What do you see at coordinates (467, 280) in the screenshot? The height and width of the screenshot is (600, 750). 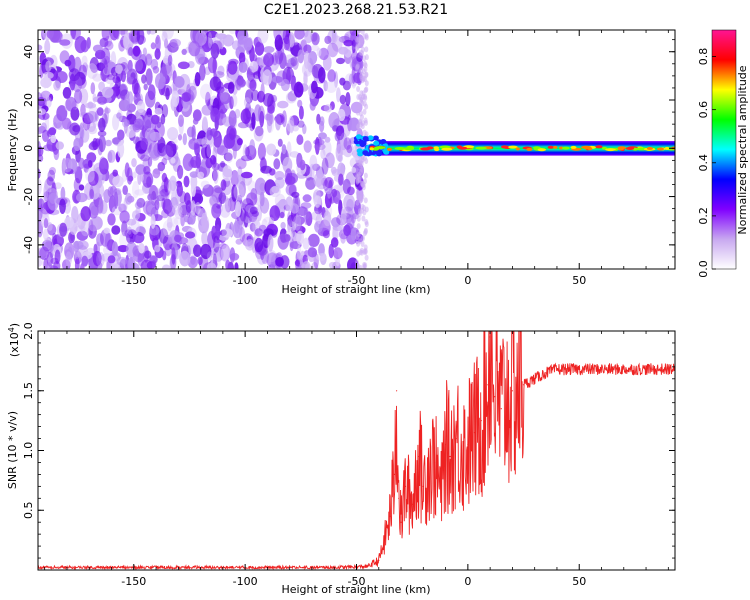 I see `x-tick-label: 0` at bounding box center [467, 280].